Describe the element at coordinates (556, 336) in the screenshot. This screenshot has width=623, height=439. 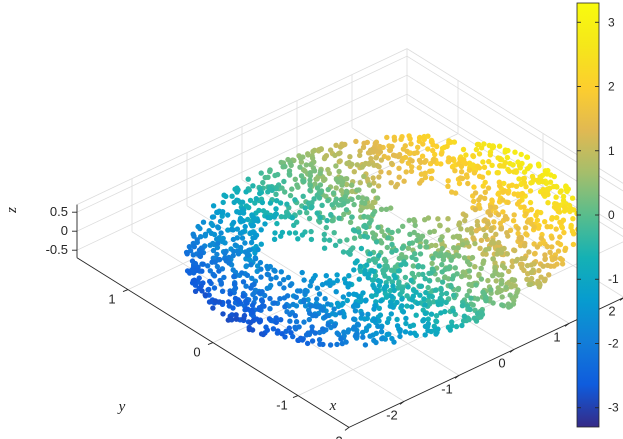
I see `x-tick-label: 1` at that location.